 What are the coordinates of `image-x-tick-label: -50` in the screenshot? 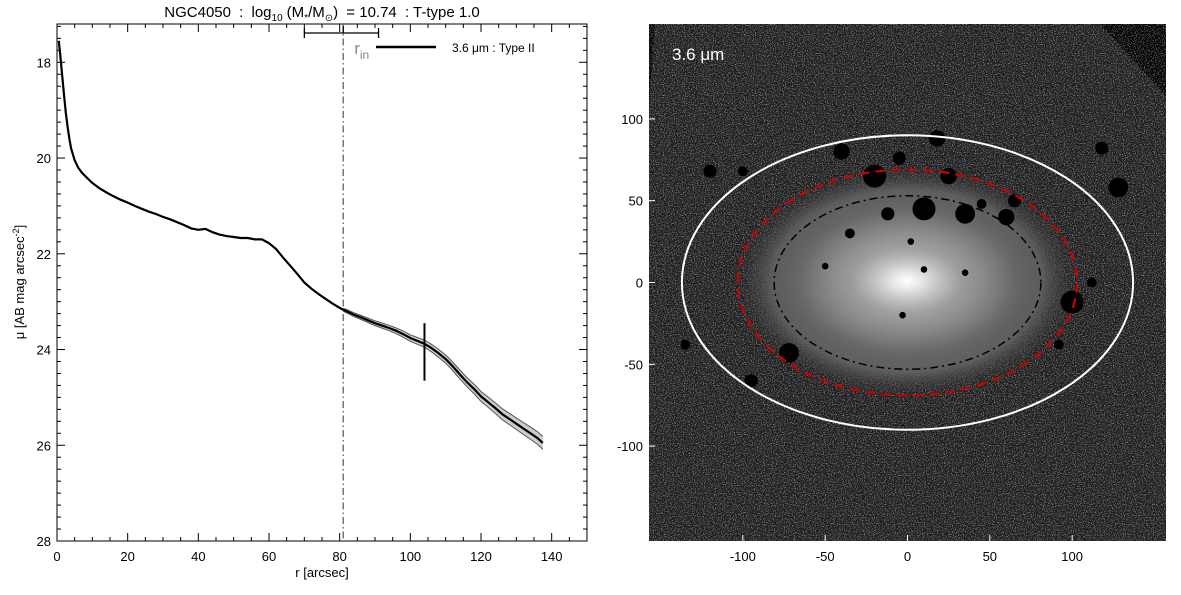 It's located at (825, 556).